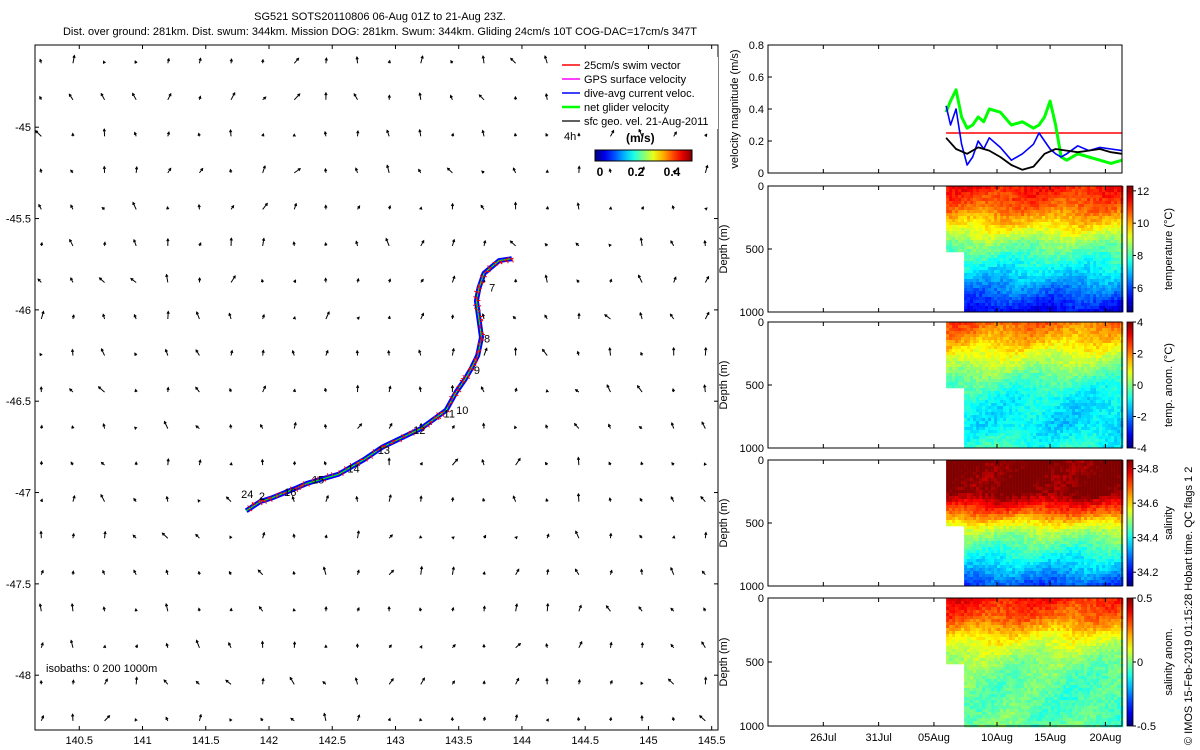  What do you see at coordinates (378, 384) in the screenshot?
I see `track-dac-line` at bounding box center [378, 384].